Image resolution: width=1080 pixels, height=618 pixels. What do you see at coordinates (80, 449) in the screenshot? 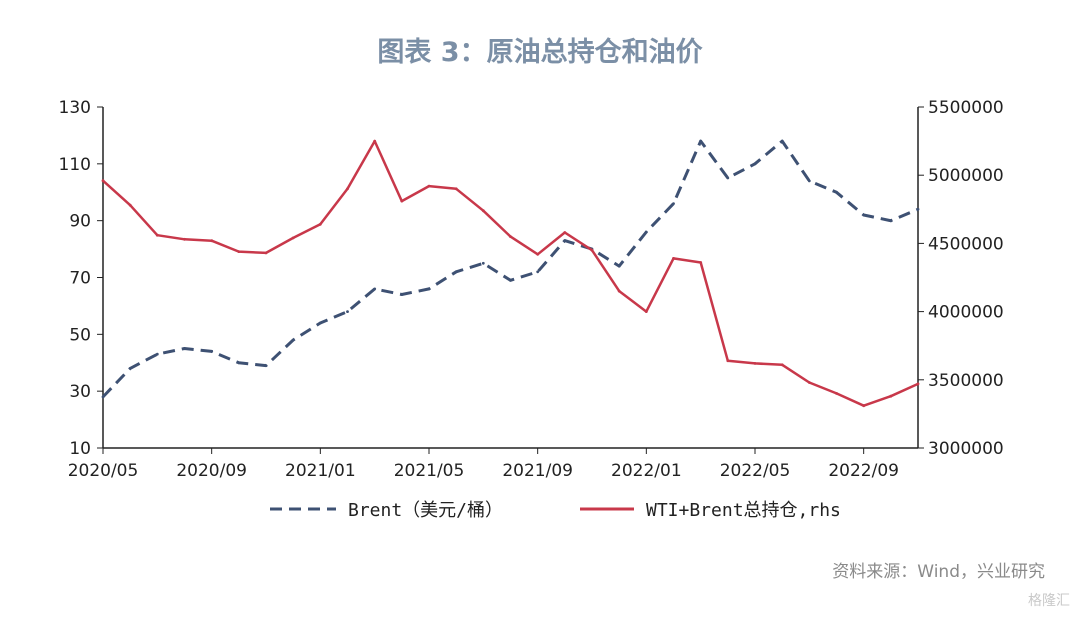
I see `left-tick-label: 10` at bounding box center [80, 449].